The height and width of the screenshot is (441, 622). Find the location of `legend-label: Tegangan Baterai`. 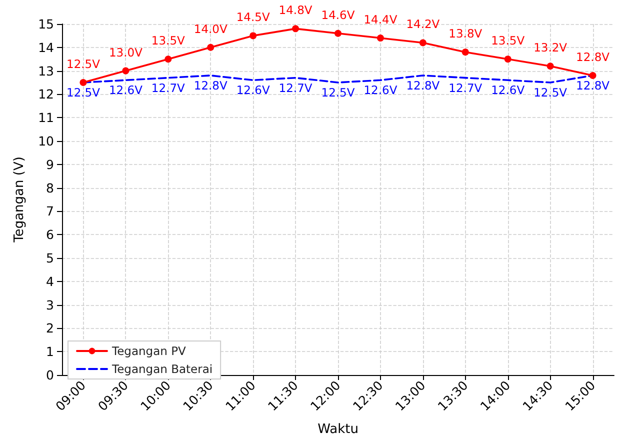

legend-label: Tegangan Baterai is located at coordinates (162, 369).